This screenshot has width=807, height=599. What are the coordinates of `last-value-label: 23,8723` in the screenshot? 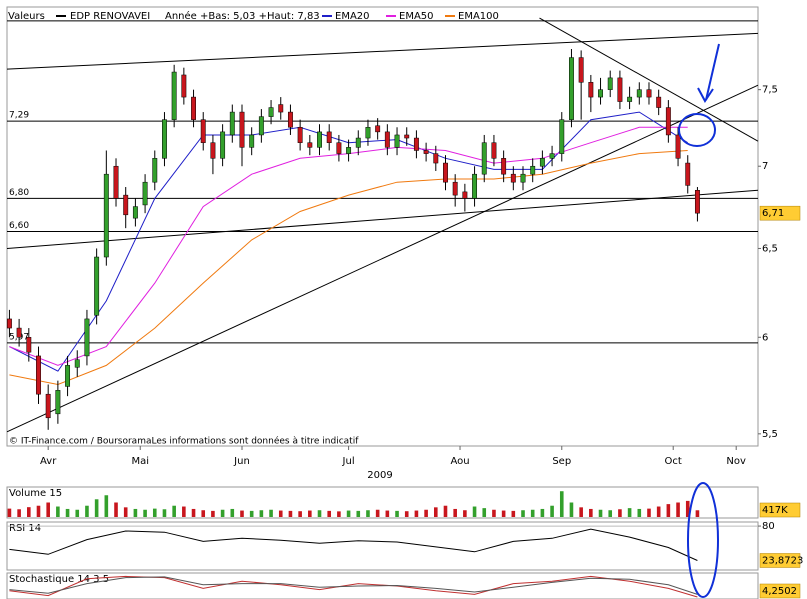 It's located at (782, 560).